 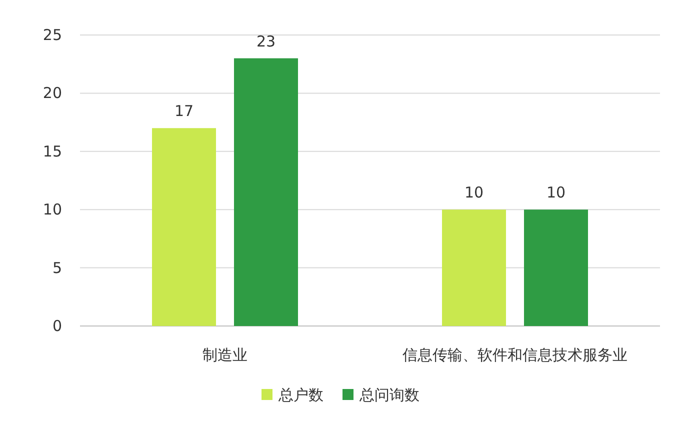 I want to click on y-tick-label: 0, so click(x=57, y=326).